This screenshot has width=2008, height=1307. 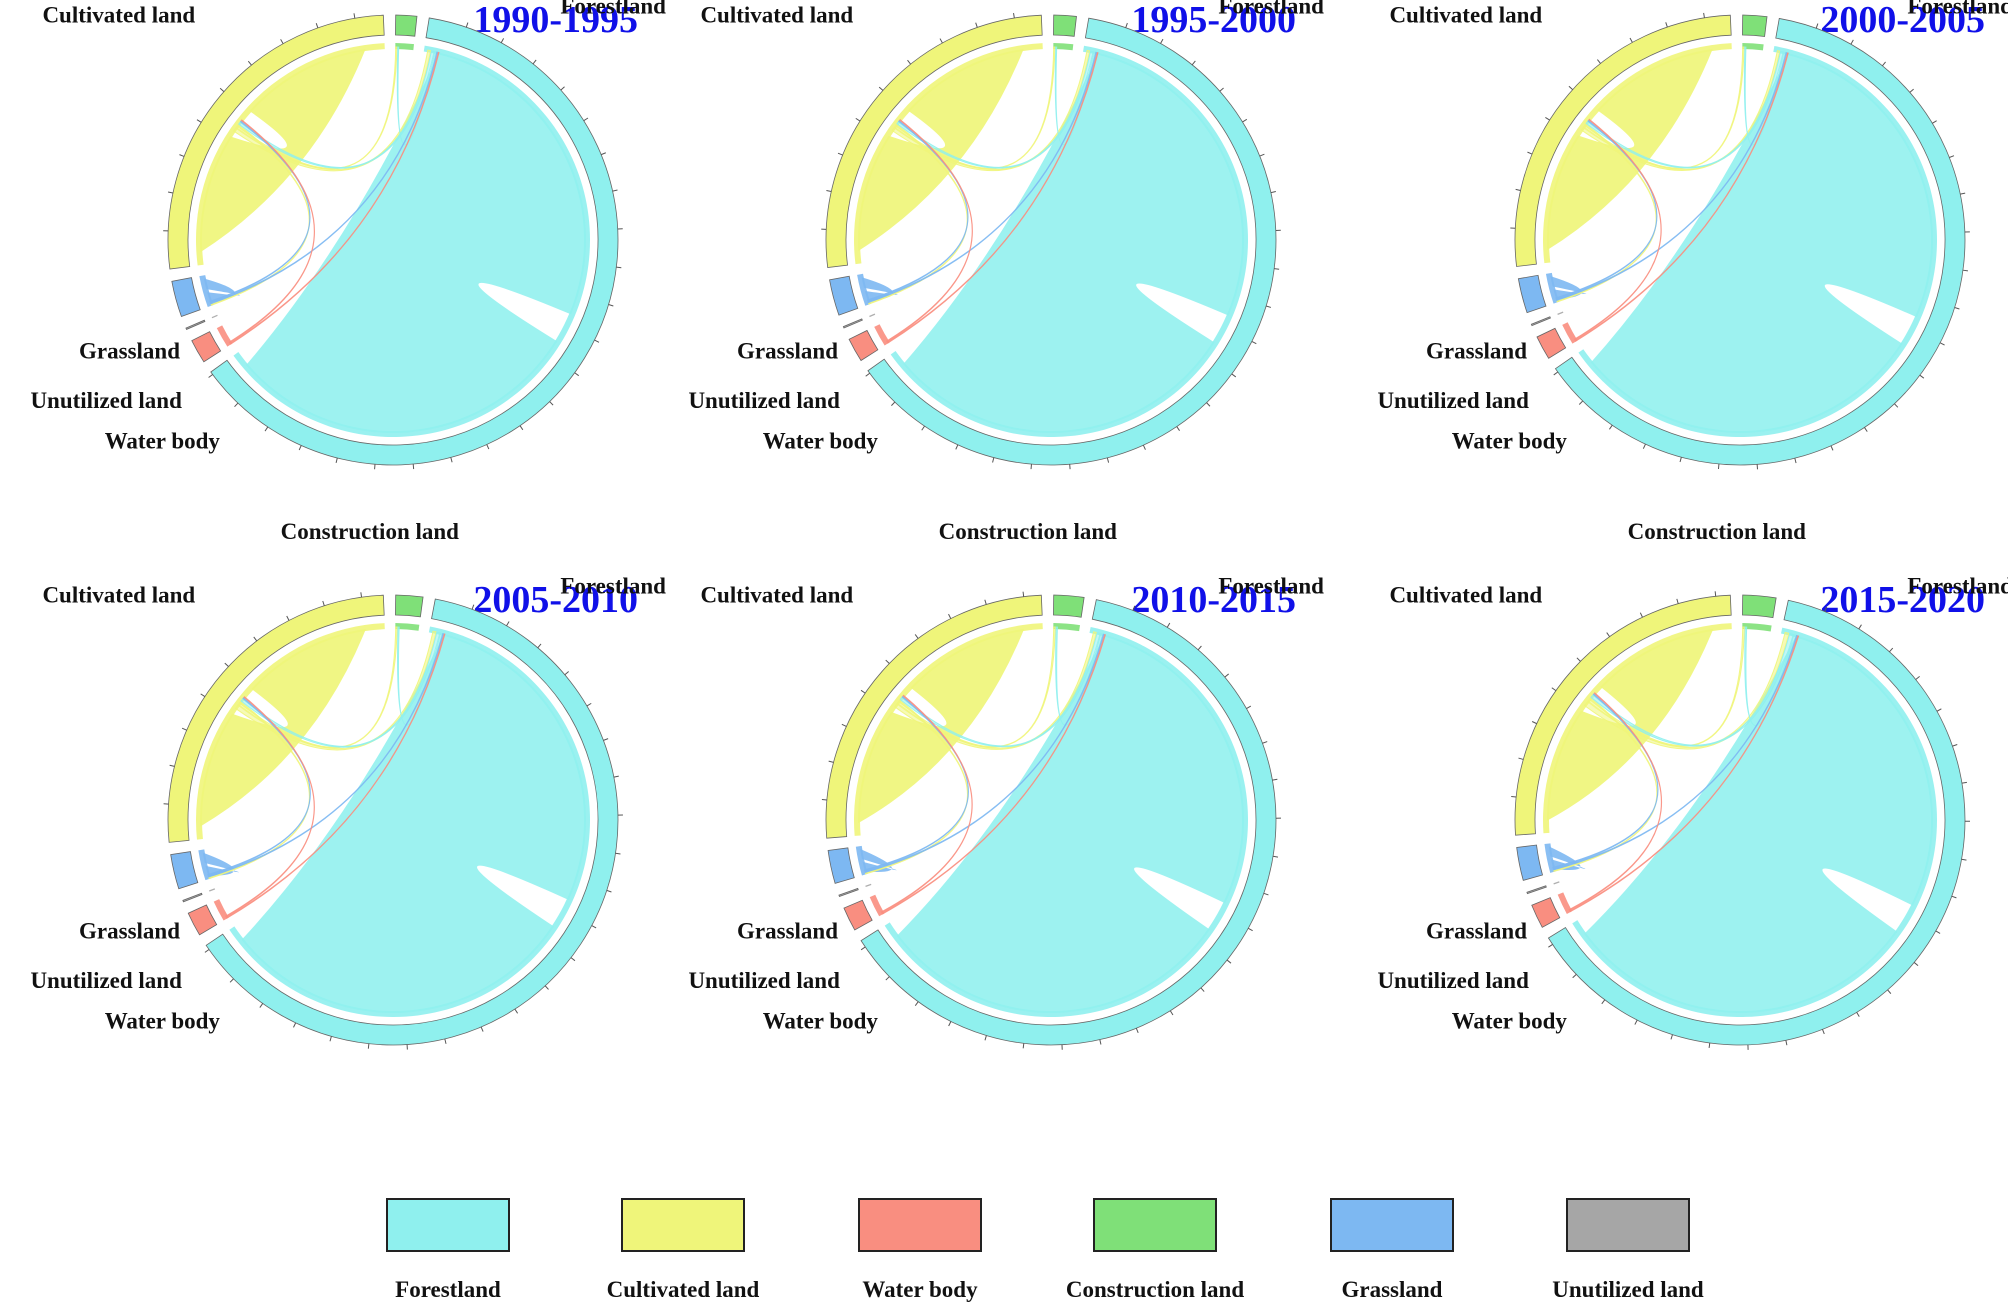 What do you see at coordinates (1628, 1289) in the screenshot?
I see `legend-label: Unutilized land` at bounding box center [1628, 1289].